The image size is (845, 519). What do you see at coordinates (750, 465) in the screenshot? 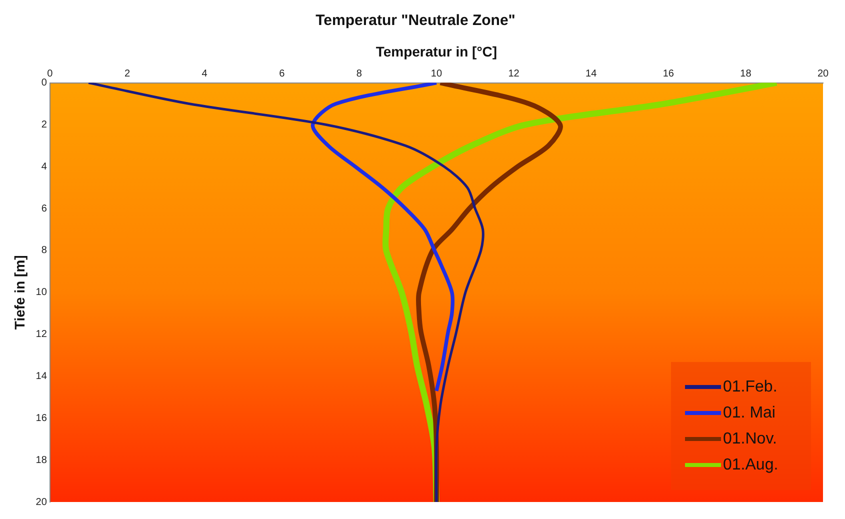
I see `legend-label: 01.Aug.` at bounding box center [750, 465].